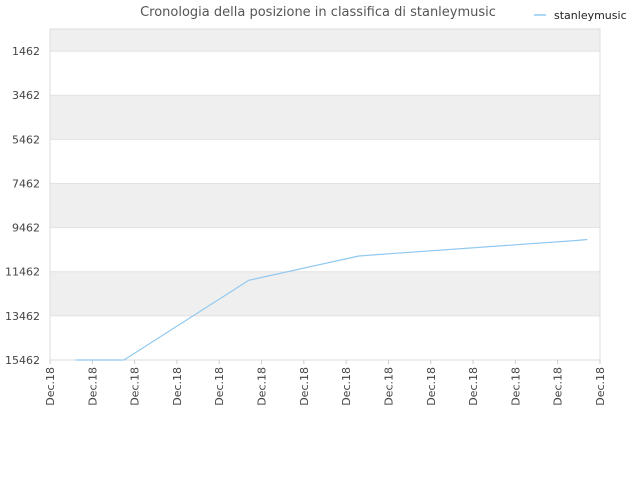 The image size is (640, 480). Describe the element at coordinates (22, 316) in the screenshot. I see `y-tick-label: 13462` at that location.